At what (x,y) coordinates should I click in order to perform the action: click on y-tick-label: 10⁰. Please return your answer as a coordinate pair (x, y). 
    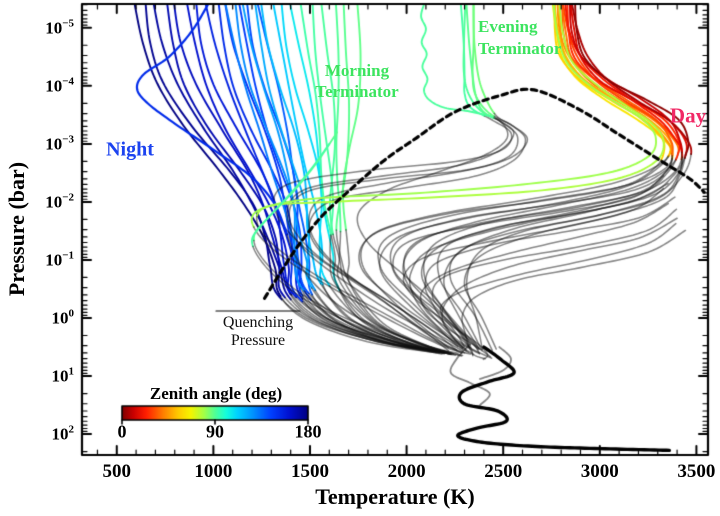
    Looking at the image, I should click on (63, 317).